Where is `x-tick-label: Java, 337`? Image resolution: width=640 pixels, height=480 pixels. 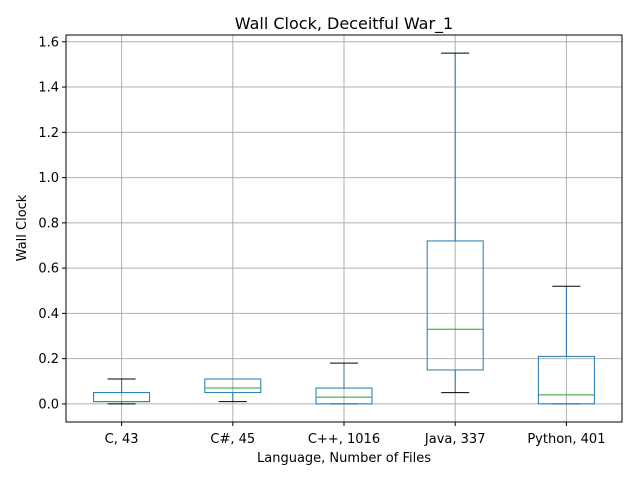
x-tick-label: Java, 337 is located at coordinates (455, 439).